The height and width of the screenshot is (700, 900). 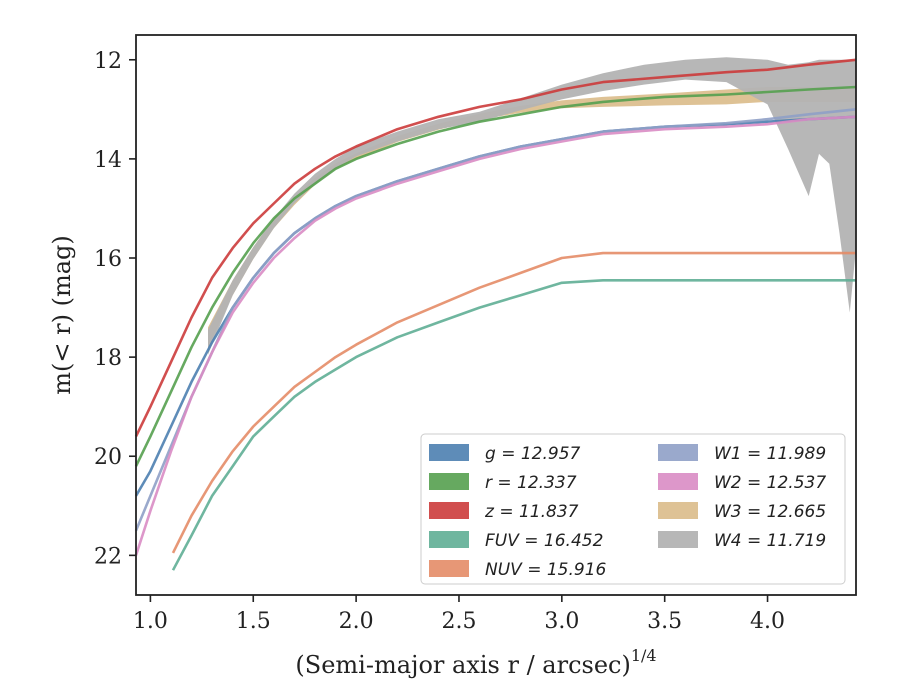 What do you see at coordinates (108, 457) in the screenshot?
I see `y-tick-label: 20` at bounding box center [108, 457].